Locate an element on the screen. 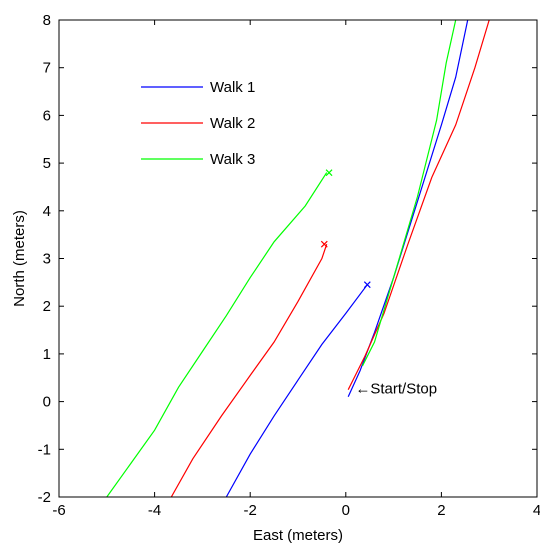 The image size is (540, 545). y-tick-label: 2 is located at coordinates (47, 306).